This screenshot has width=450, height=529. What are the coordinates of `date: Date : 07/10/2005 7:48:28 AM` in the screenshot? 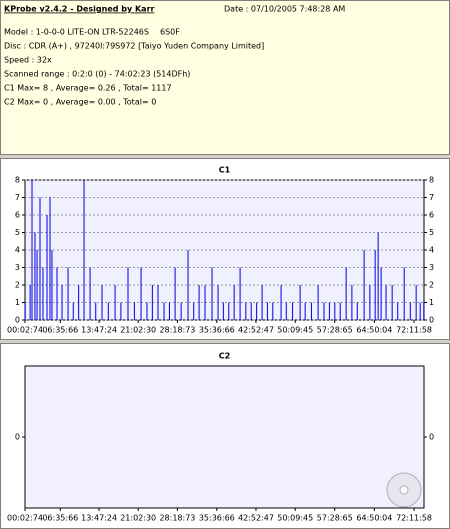 It's located at (284, 9).